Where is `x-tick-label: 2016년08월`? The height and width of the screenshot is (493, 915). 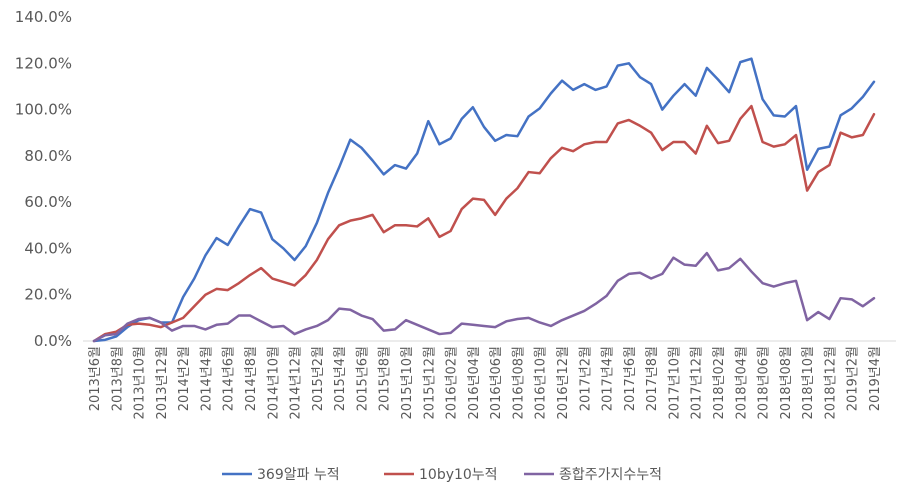 x-tick-label: 2016년08월 is located at coordinates (518, 383).